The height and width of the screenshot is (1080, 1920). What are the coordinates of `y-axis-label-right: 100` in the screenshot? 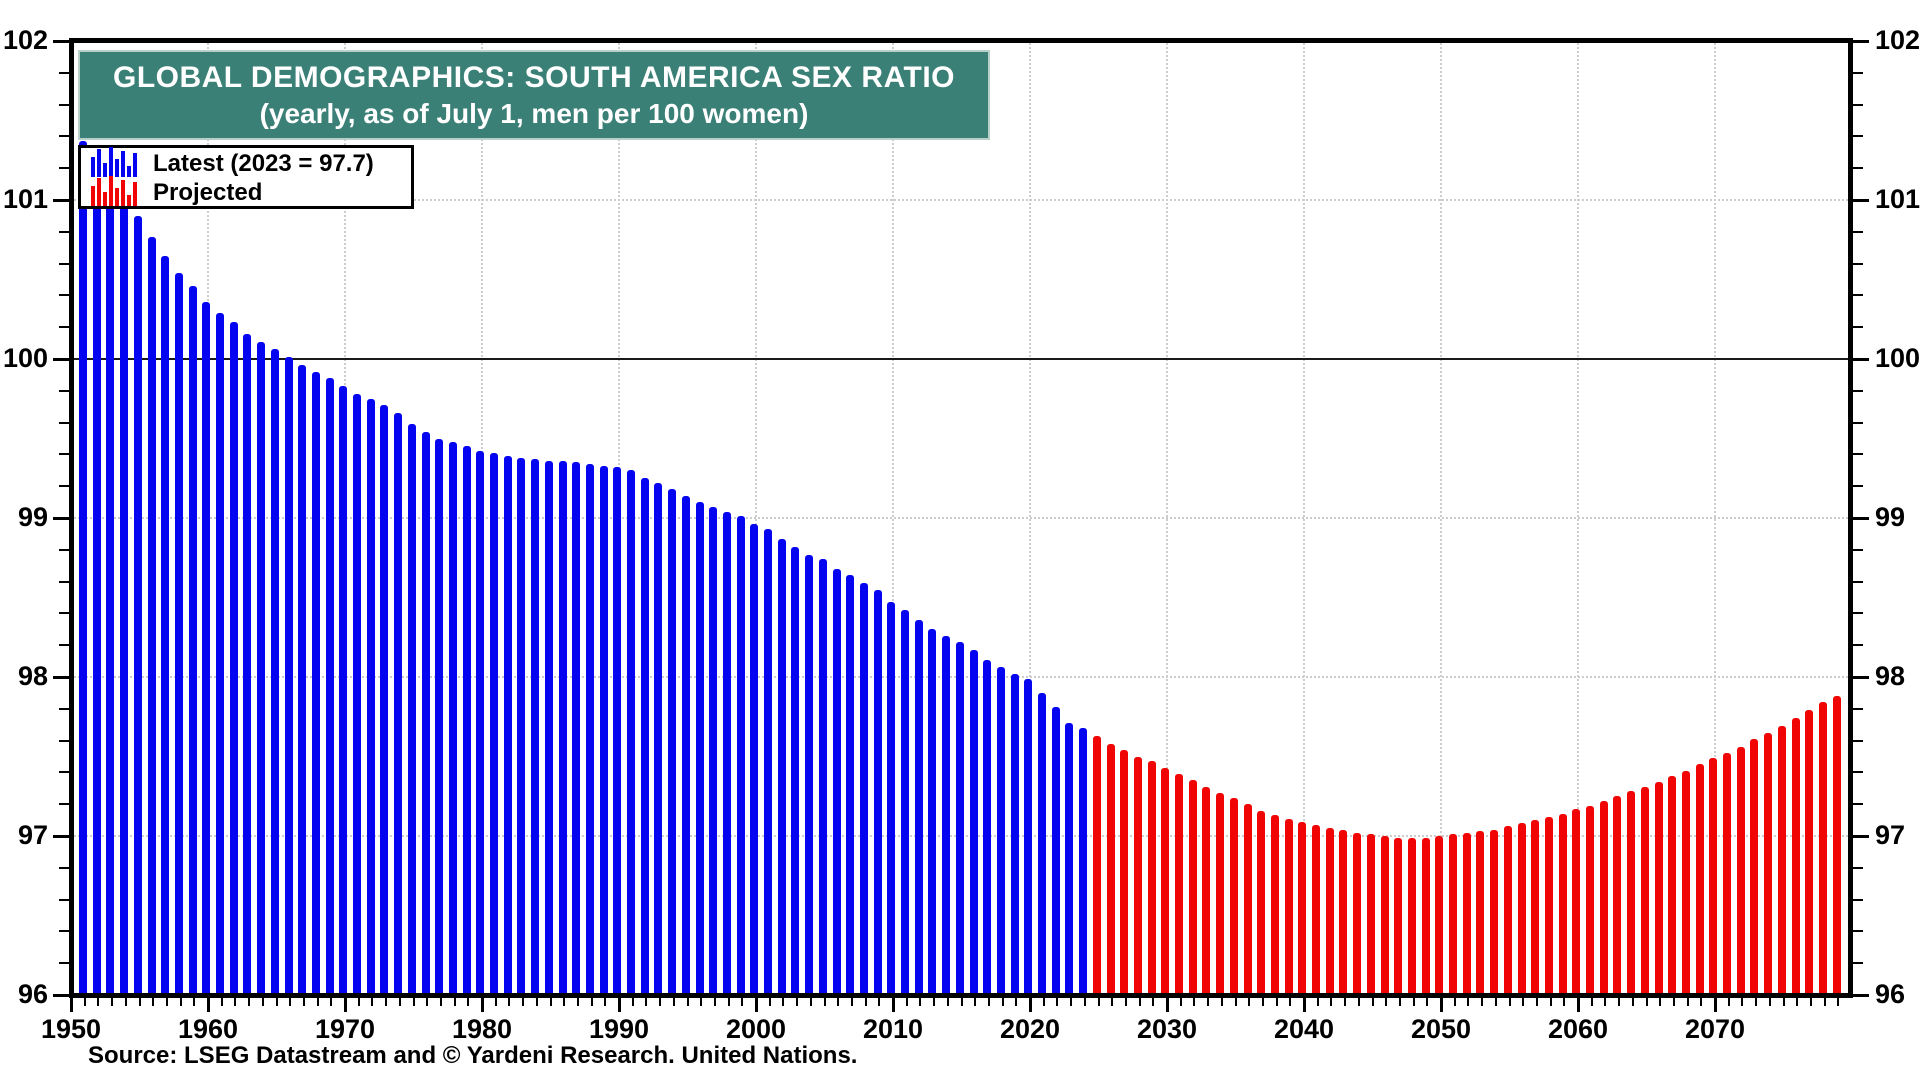 It's located at (1897, 358).